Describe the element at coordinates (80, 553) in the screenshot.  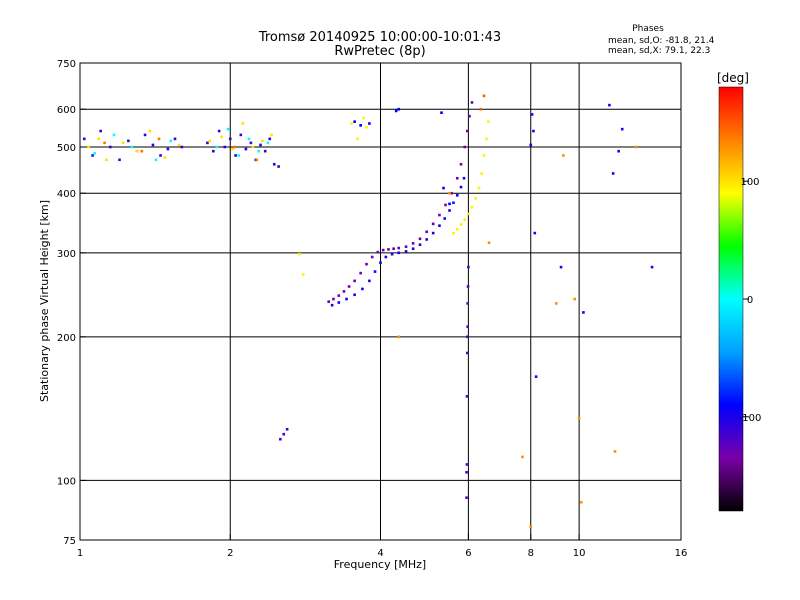
I see `x-tick-label: 1` at that location.